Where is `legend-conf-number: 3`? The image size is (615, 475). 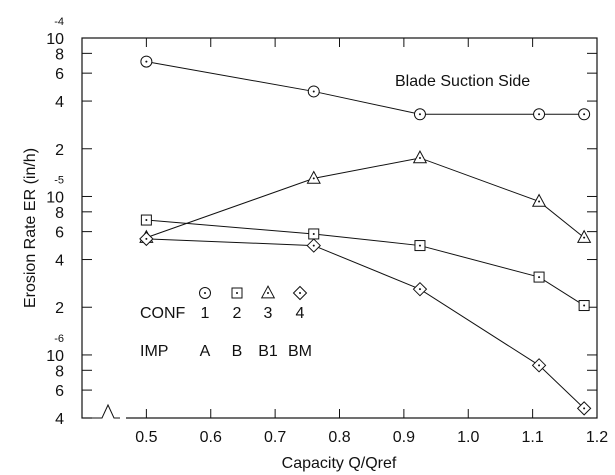
legend-conf-number: 3 is located at coordinates (268, 313).